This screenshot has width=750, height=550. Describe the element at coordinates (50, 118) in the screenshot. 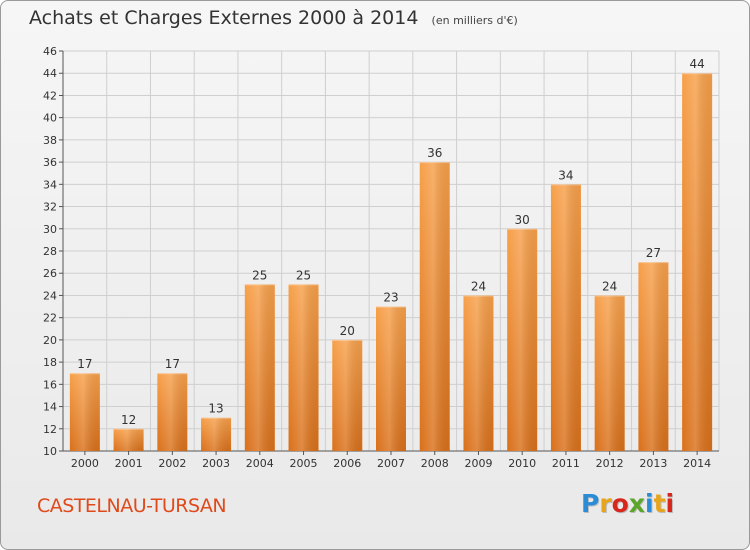

I see `y-tick-label: 40` at that location.